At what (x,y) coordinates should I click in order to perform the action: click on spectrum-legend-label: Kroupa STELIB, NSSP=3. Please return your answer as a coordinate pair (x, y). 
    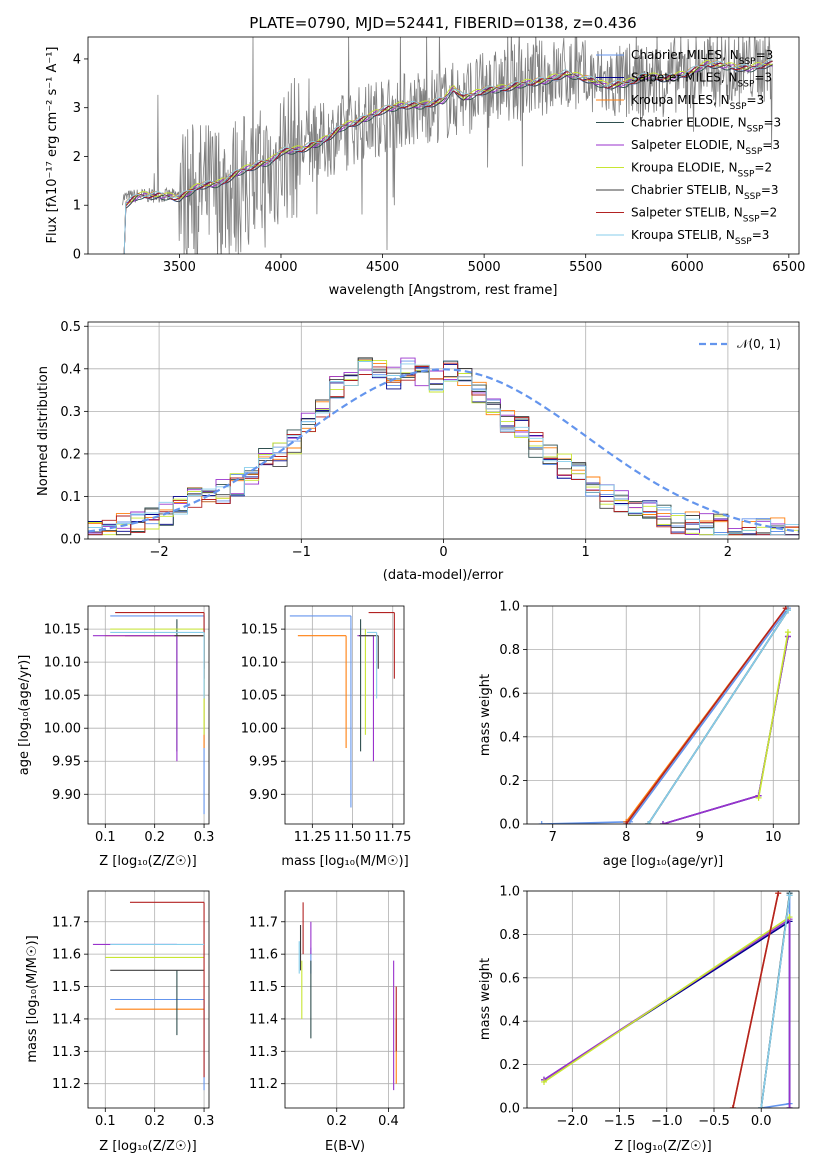
    Looking at the image, I should click on (700, 237).